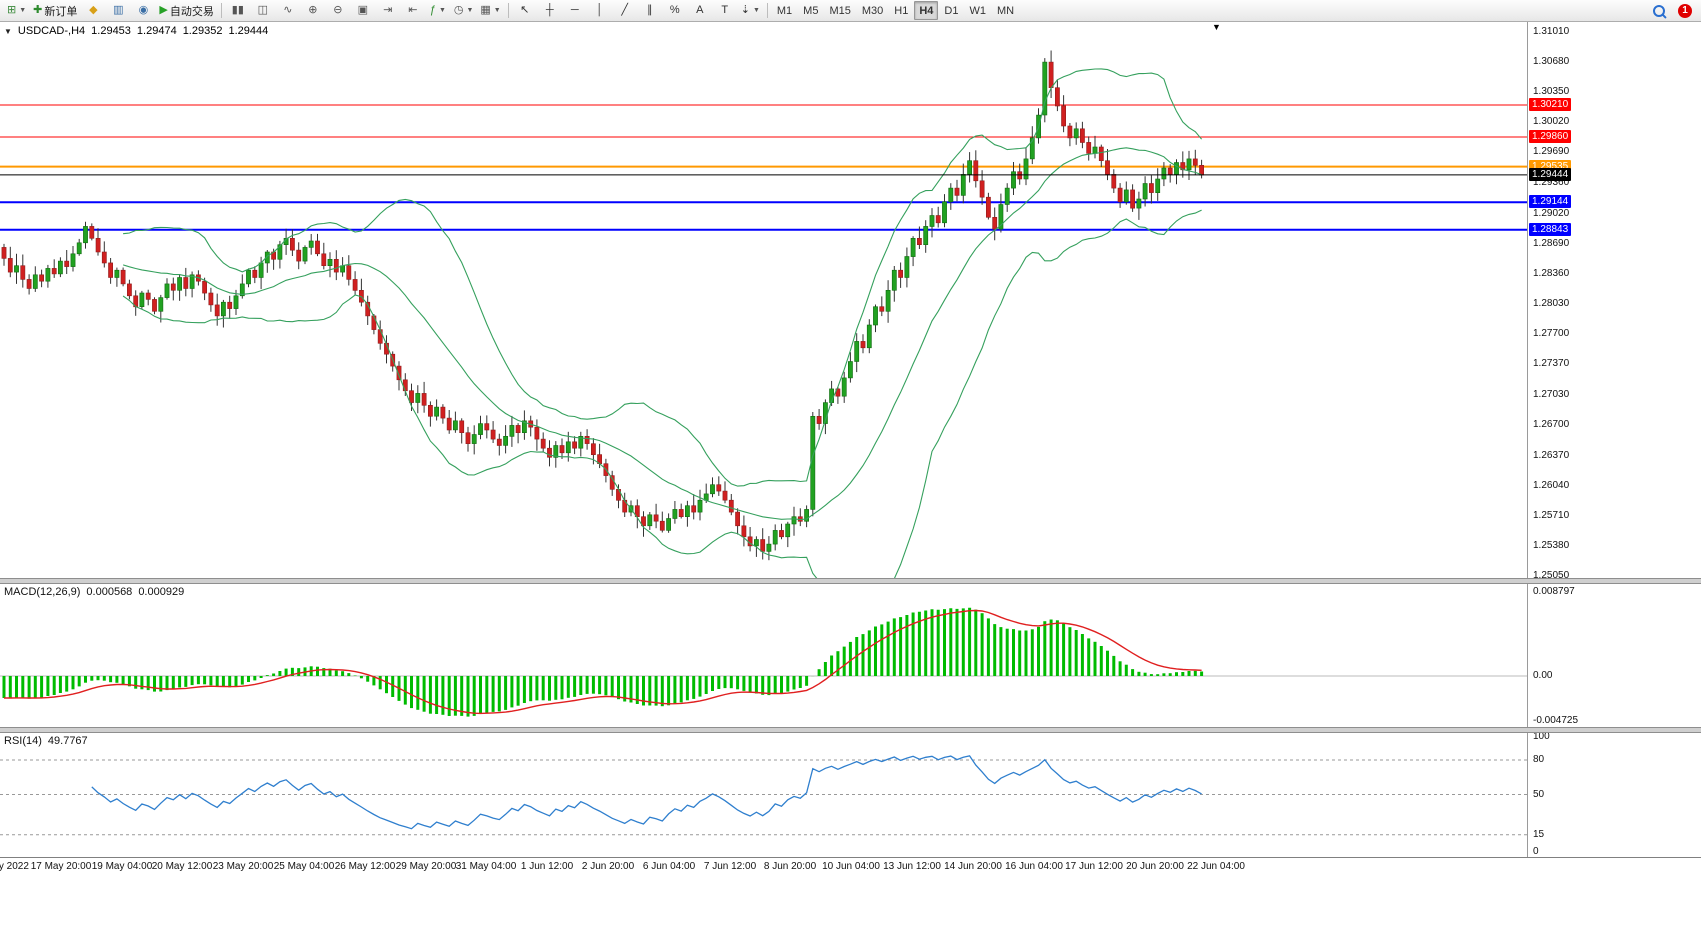 This screenshot has width=1701, height=944. Describe the element at coordinates (118, 11) in the screenshot. I see `market-watch-button: ▥` at that location.